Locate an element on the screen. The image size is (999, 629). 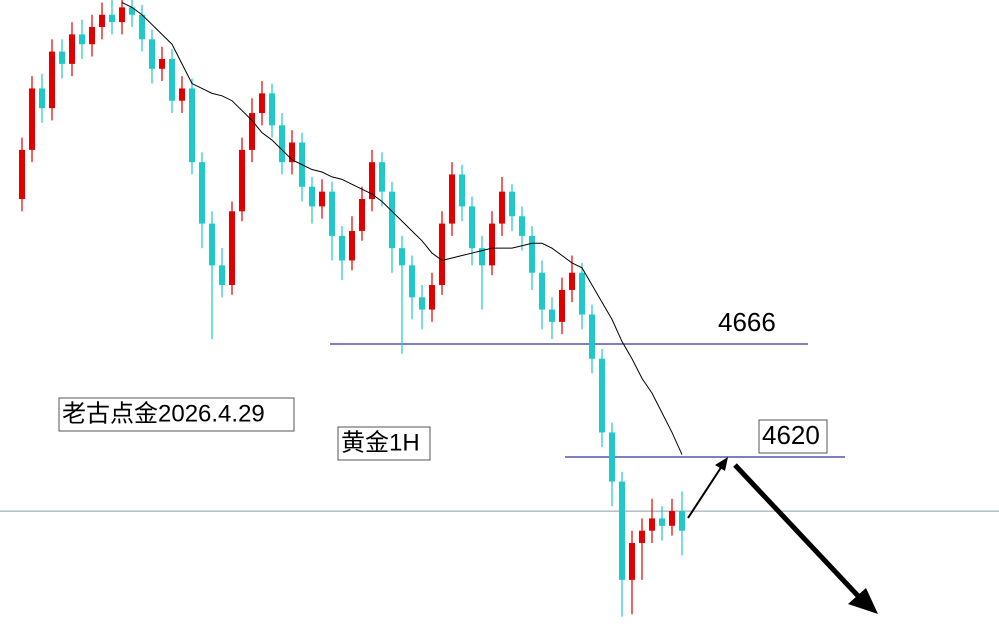
level-label: 4620 is located at coordinates (791, 435).